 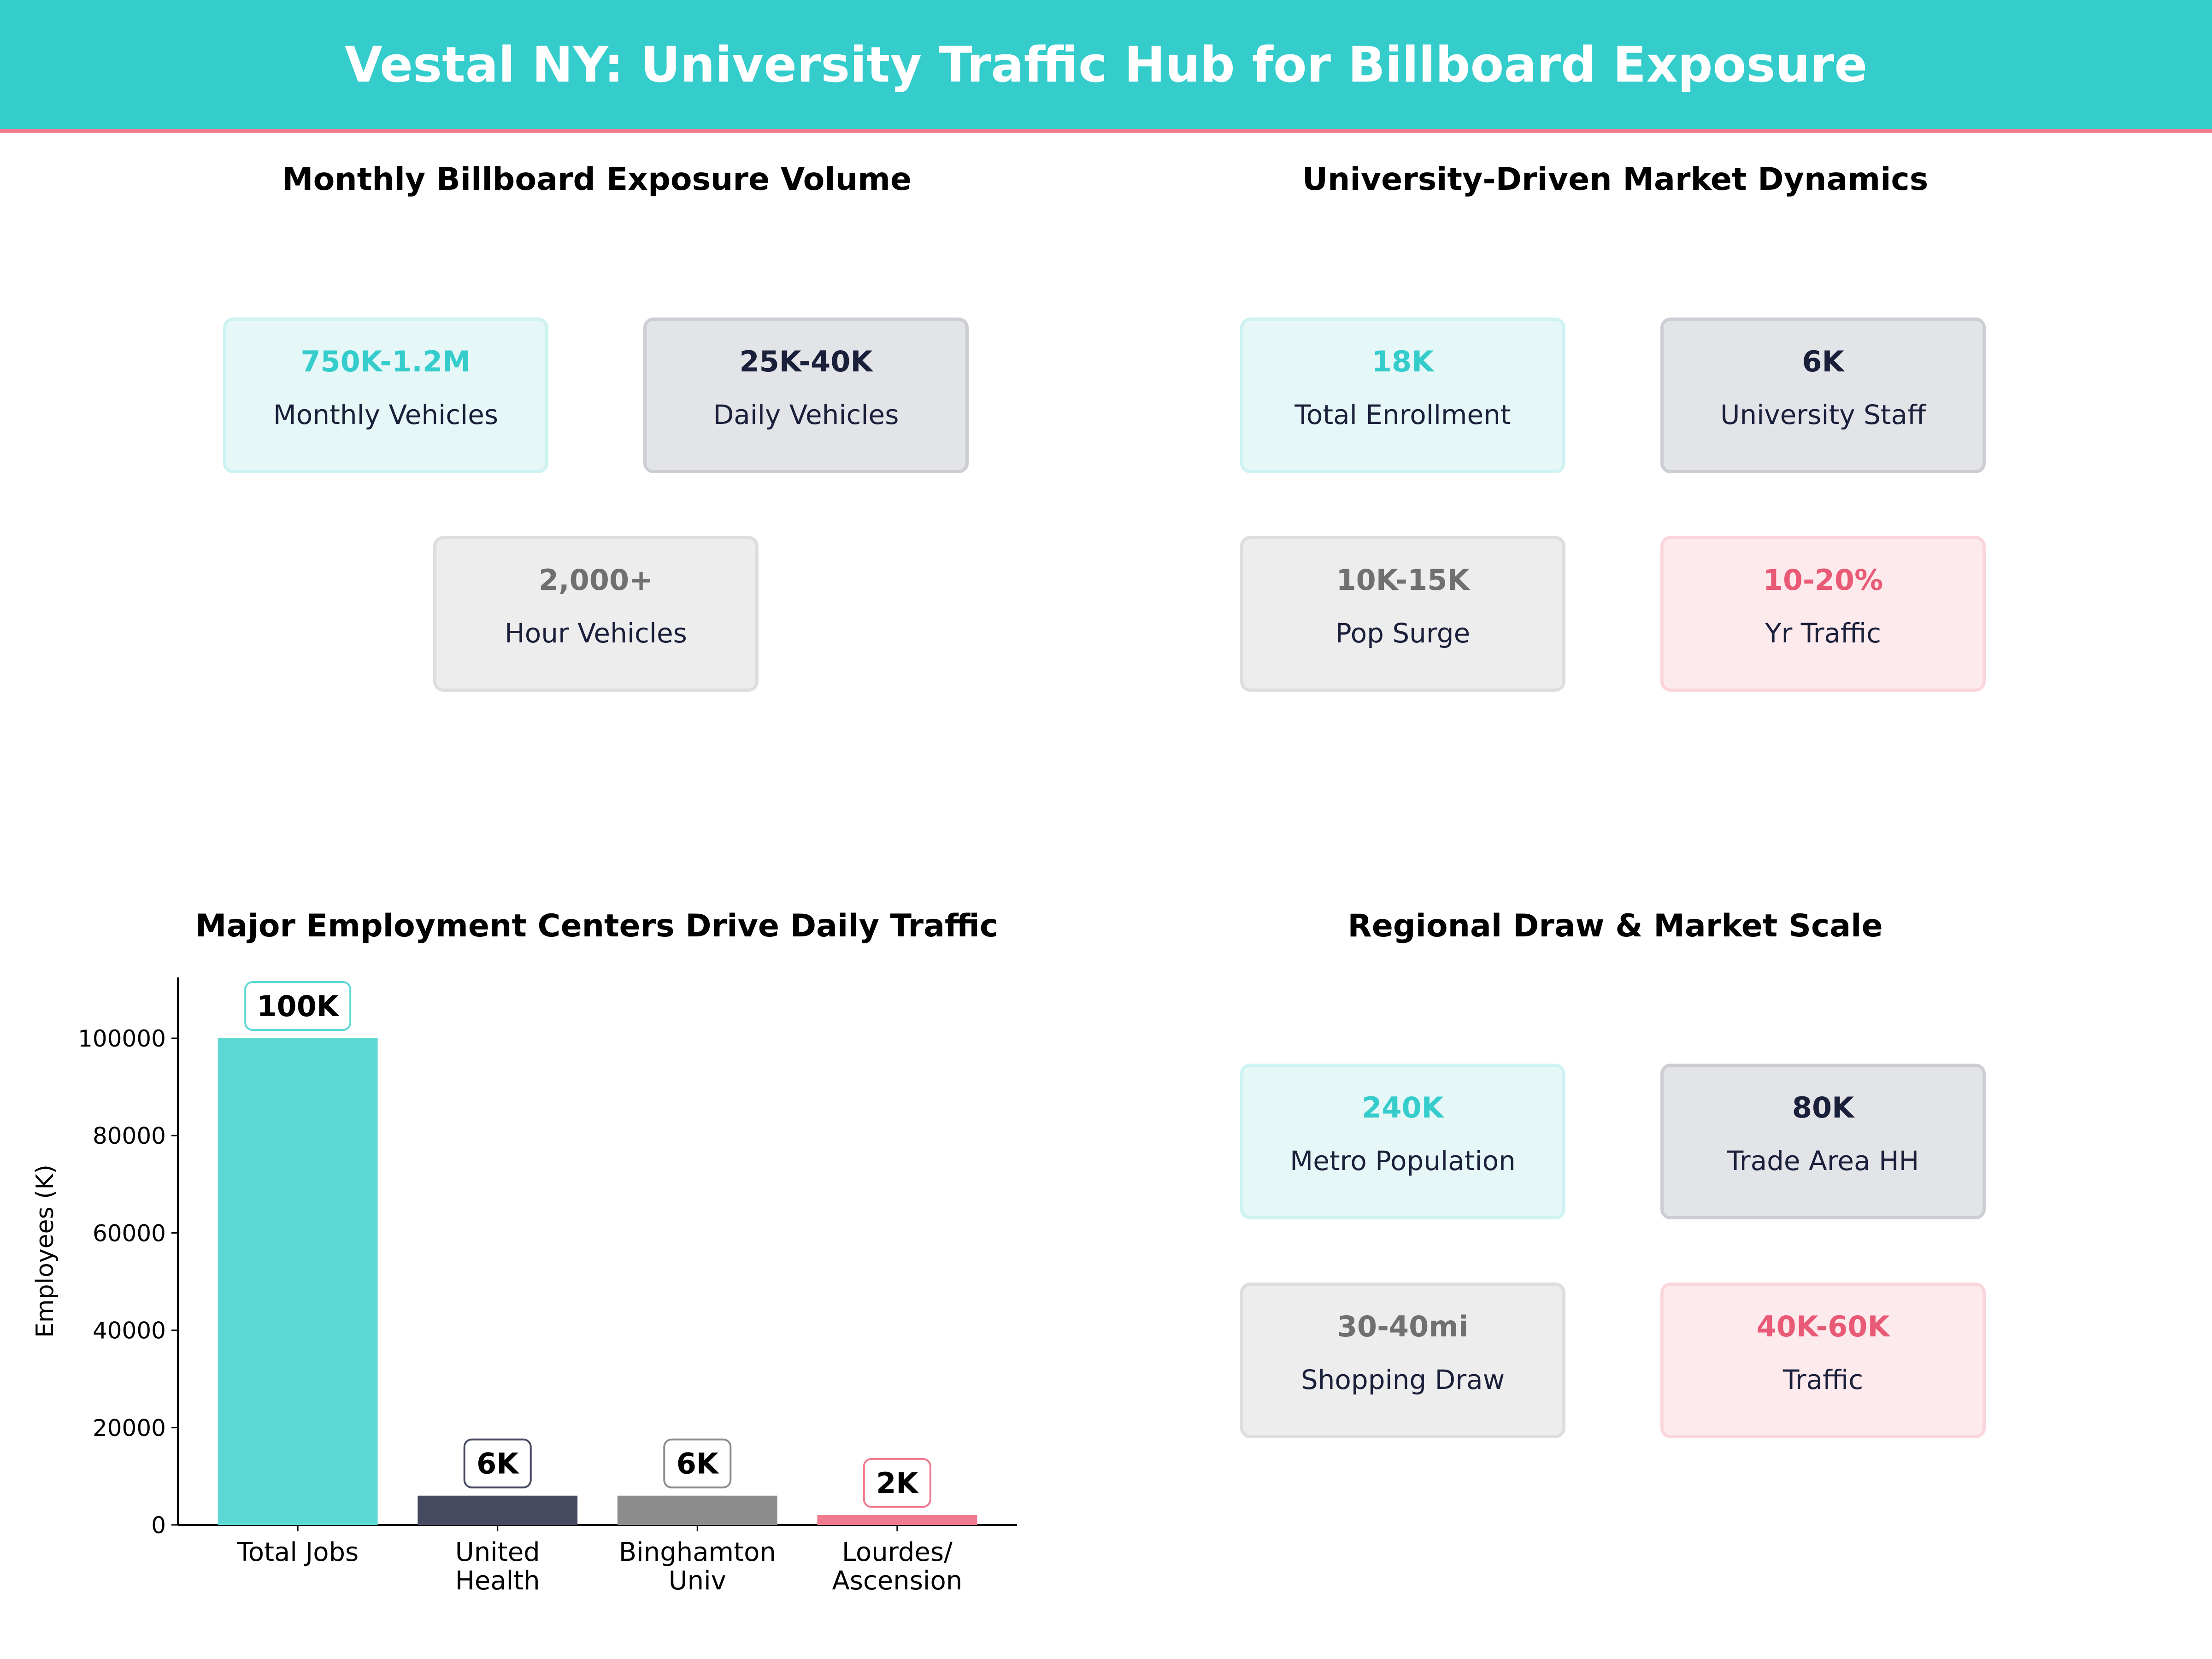 What do you see at coordinates (385, 361) in the screenshot?
I see `stat-value: 750K-1.2M` at bounding box center [385, 361].